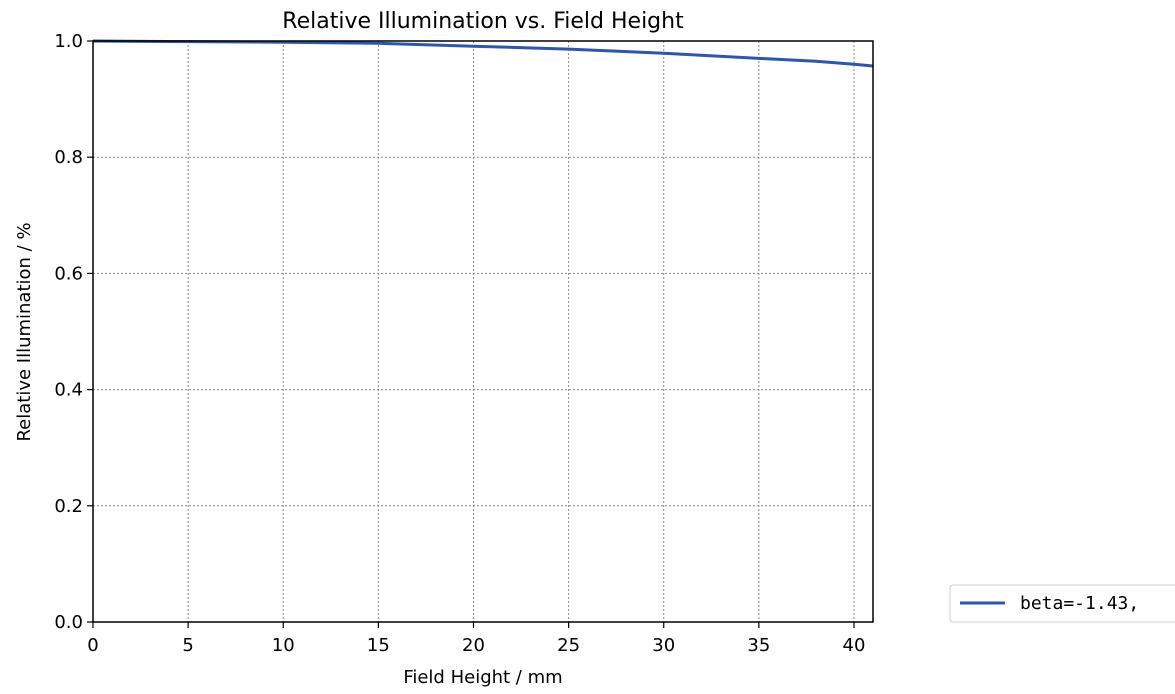  What do you see at coordinates (73, 332) in the screenshot?
I see `y-axis-ticks: 0.0 0.2 0.4 0.6 0.8 1.0` at bounding box center [73, 332].